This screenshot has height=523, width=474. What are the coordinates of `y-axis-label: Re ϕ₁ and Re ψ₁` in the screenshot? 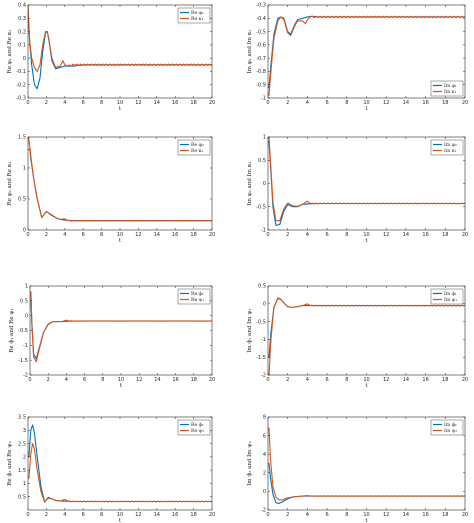 It's located at (12, 330).